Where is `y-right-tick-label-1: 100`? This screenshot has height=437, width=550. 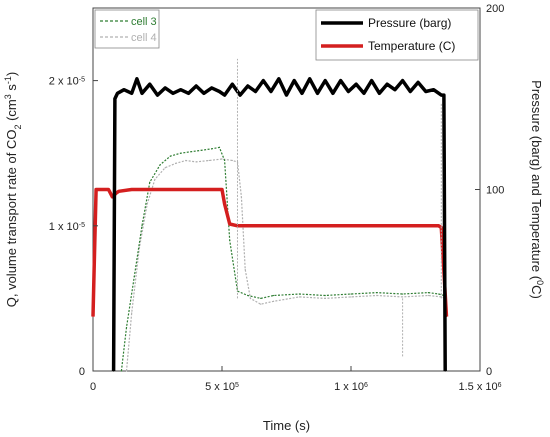
y-right-tick-label-1: 100 is located at coordinates (495, 191).